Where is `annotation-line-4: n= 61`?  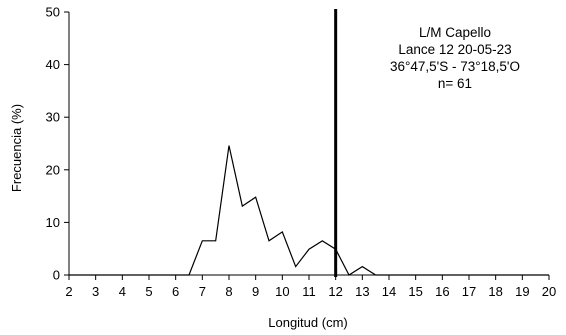 annotation-line-4: n= 61 is located at coordinates (455, 83).